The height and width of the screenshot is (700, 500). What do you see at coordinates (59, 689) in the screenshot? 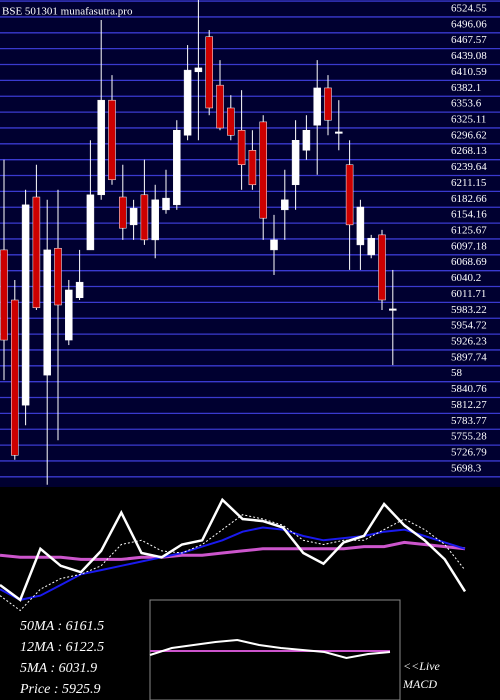
I see `legend-label: Price : 5925.9` at bounding box center [59, 689].